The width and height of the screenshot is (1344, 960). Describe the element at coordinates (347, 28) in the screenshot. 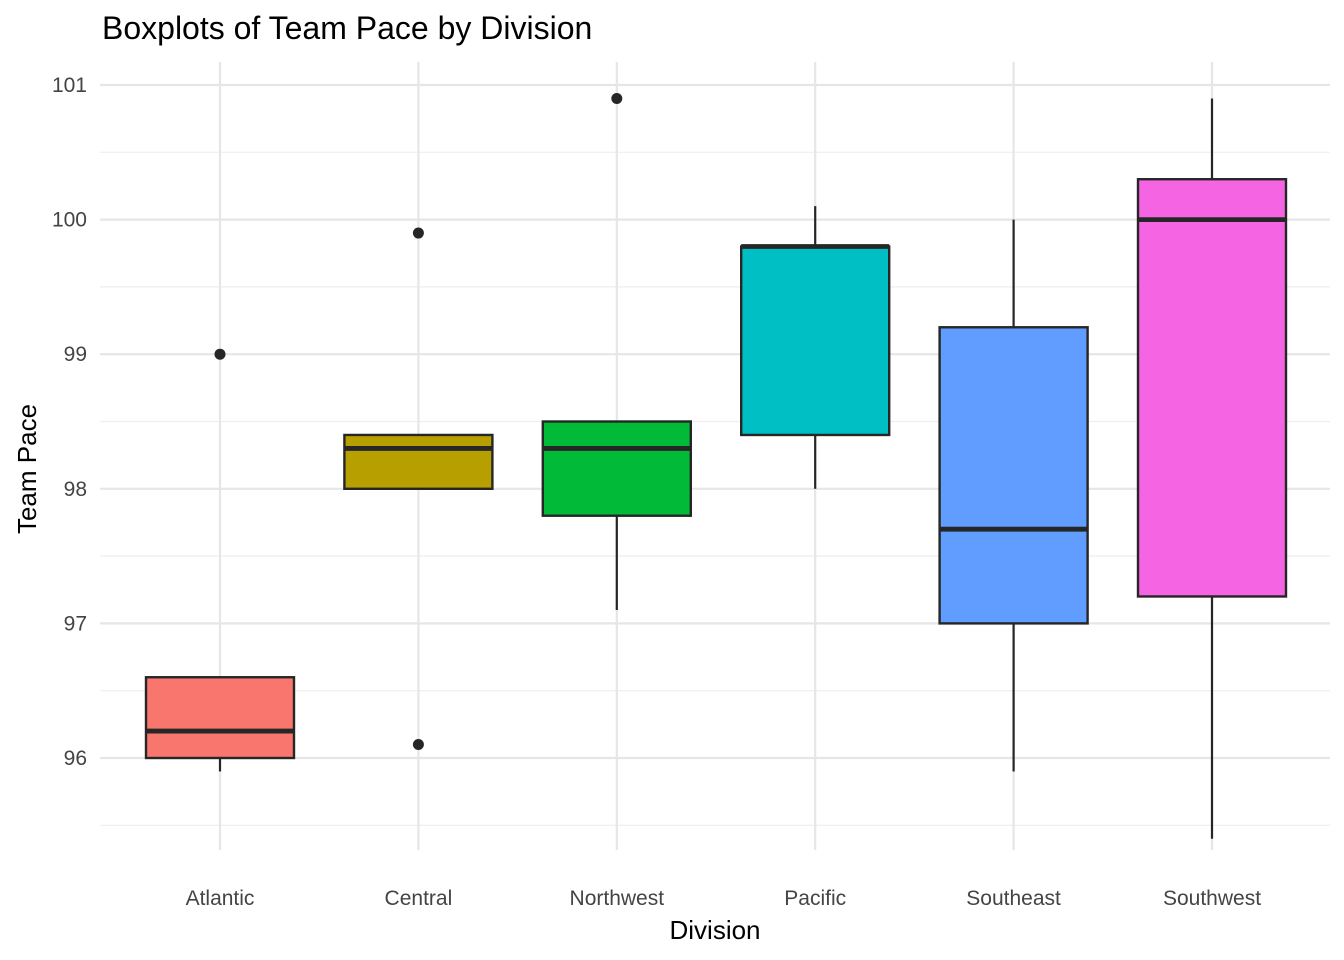

I see `chart-title: Boxplots of Team Pace by Division` at that location.